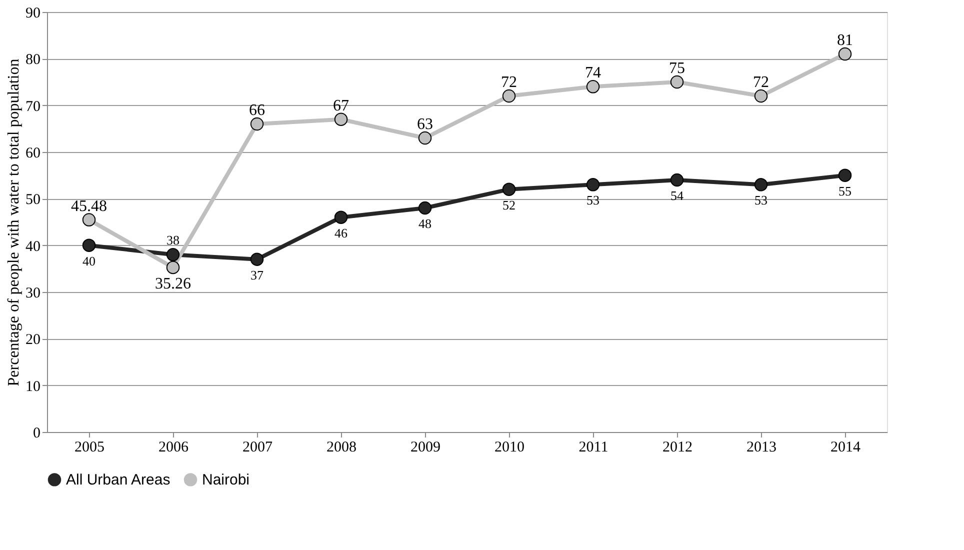  Describe the element at coordinates (341, 448) in the screenshot. I see `x-tick-label: 2008` at that location.